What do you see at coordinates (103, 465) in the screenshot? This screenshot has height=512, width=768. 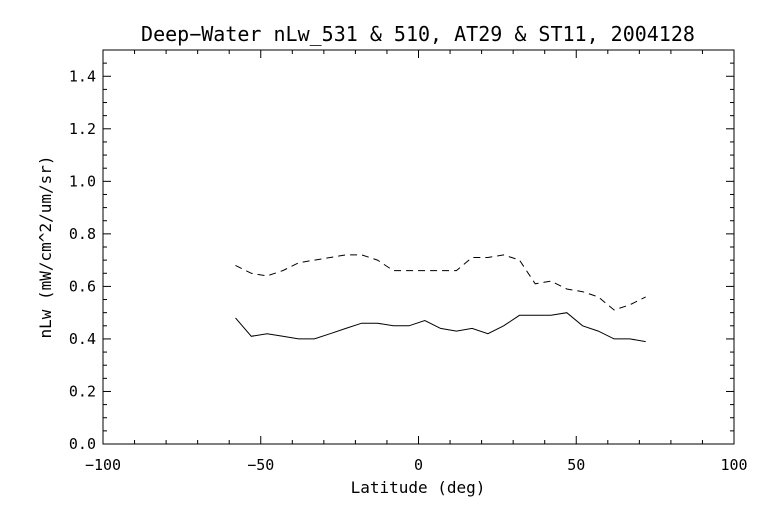 I see `x-tick-label: −100` at bounding box center [103, 465].